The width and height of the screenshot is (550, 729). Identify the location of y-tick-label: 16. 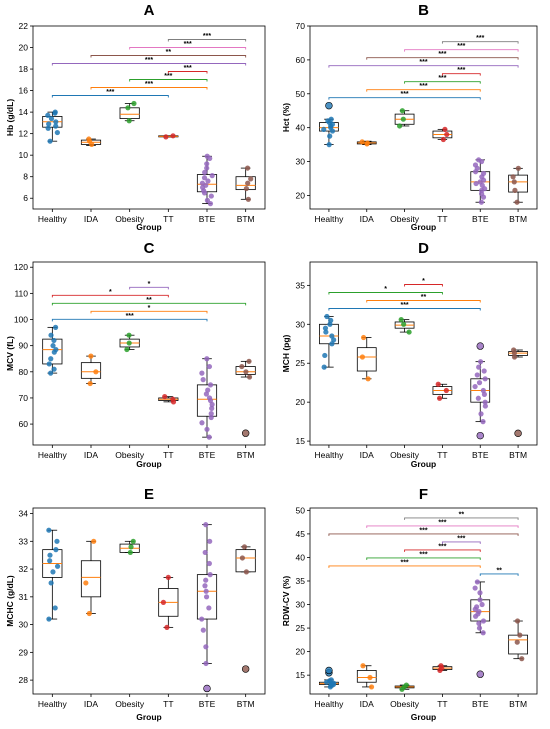
(24, 91).